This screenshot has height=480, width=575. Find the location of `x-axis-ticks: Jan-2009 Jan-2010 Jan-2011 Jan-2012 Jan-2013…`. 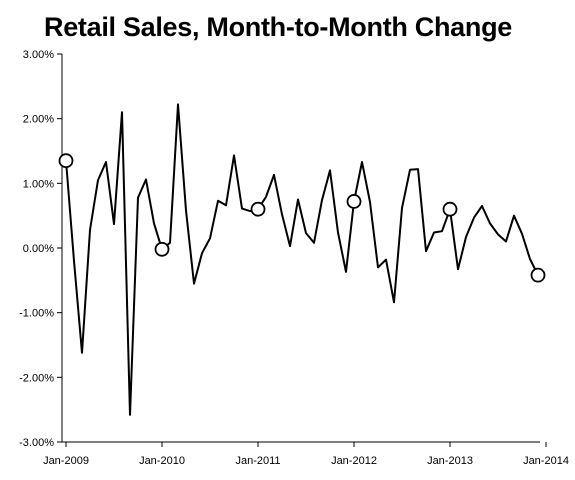

x-axis-ticks: Jan-2009 Jan-2010 Jan-2011 Jan-2012 Jan-2013… is located at coordinates (306, 454).